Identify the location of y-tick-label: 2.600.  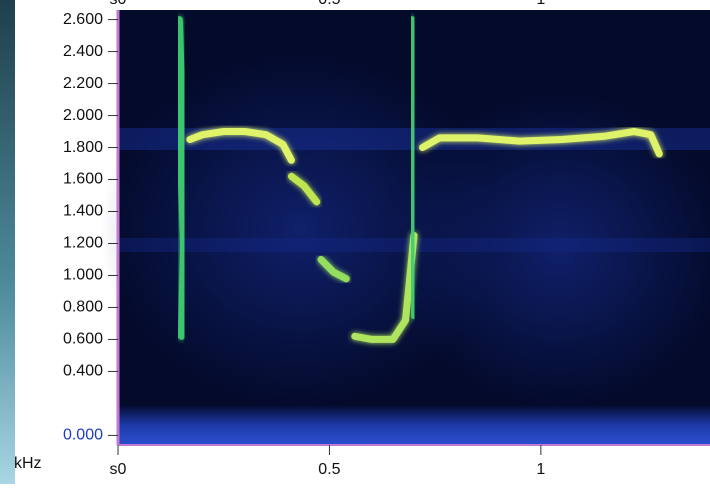
(83, 19).